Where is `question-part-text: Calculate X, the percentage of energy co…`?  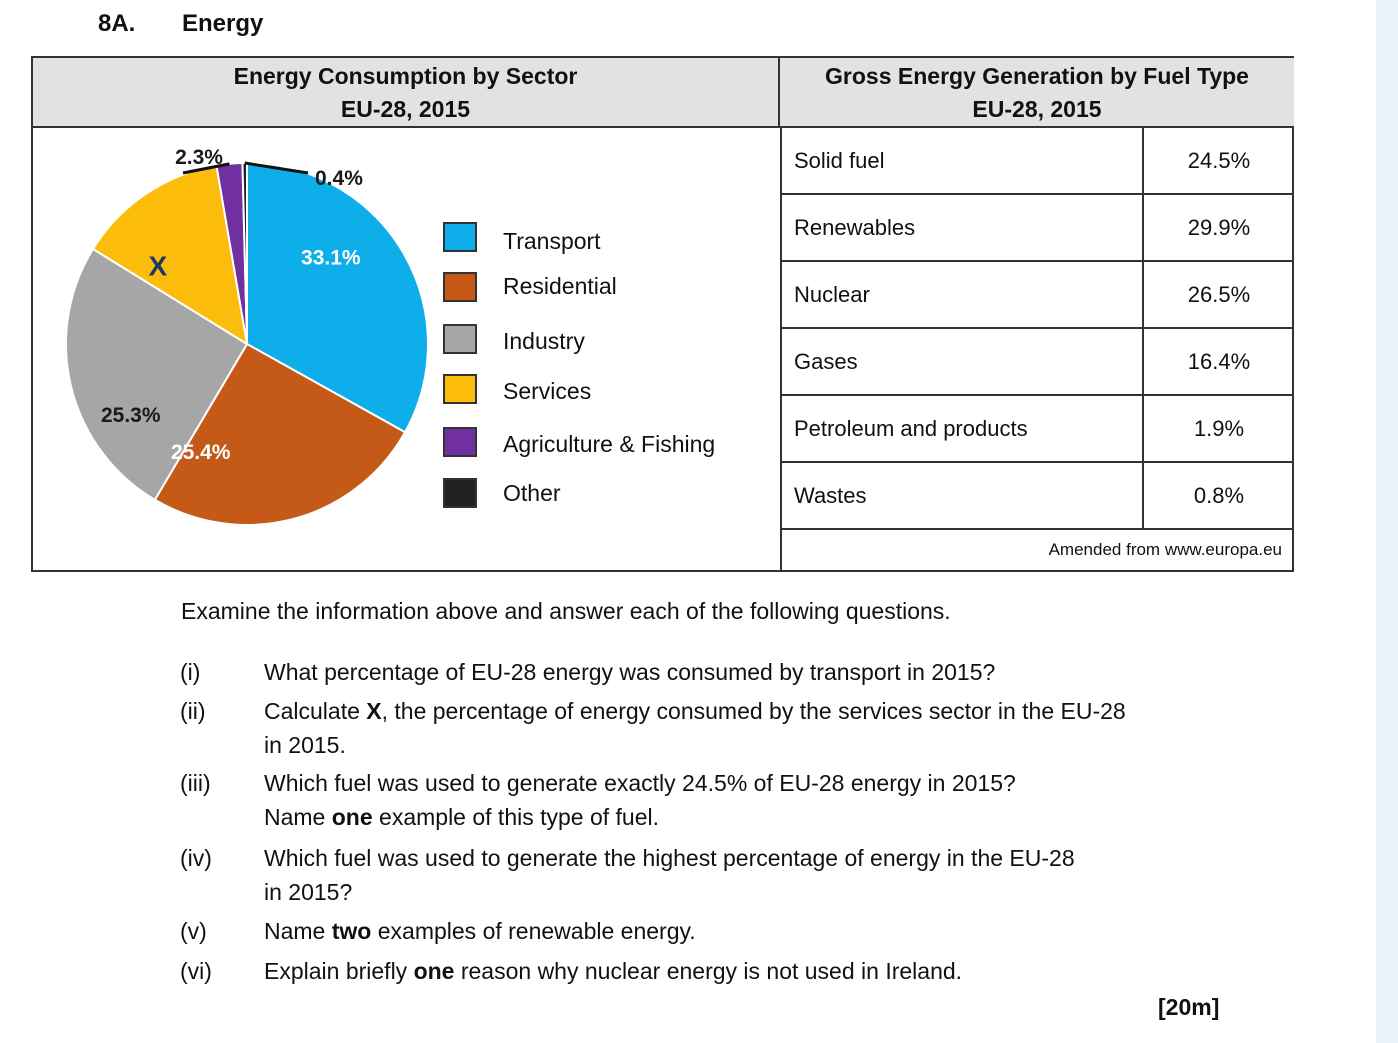
question-part-text: Calculate X, the percentage of energy co… is located at coordinates (695, 728).